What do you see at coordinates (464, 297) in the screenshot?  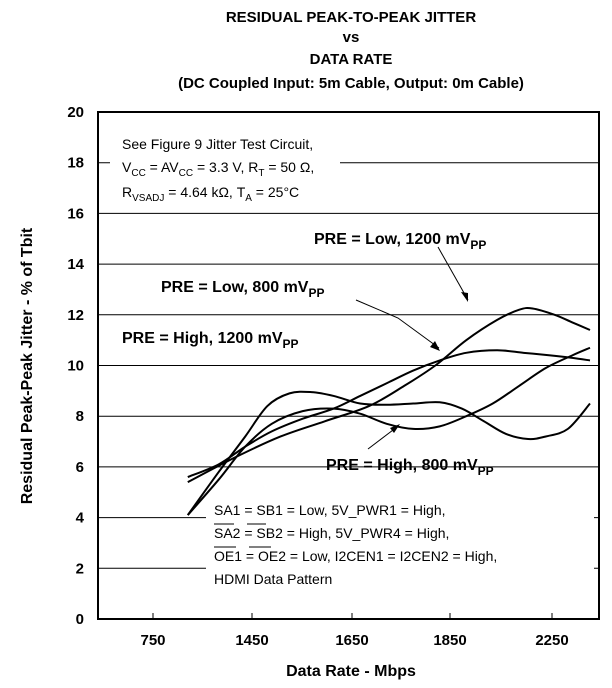 I see `leader-low-1200-arrow` at bounding box center [464, 297].